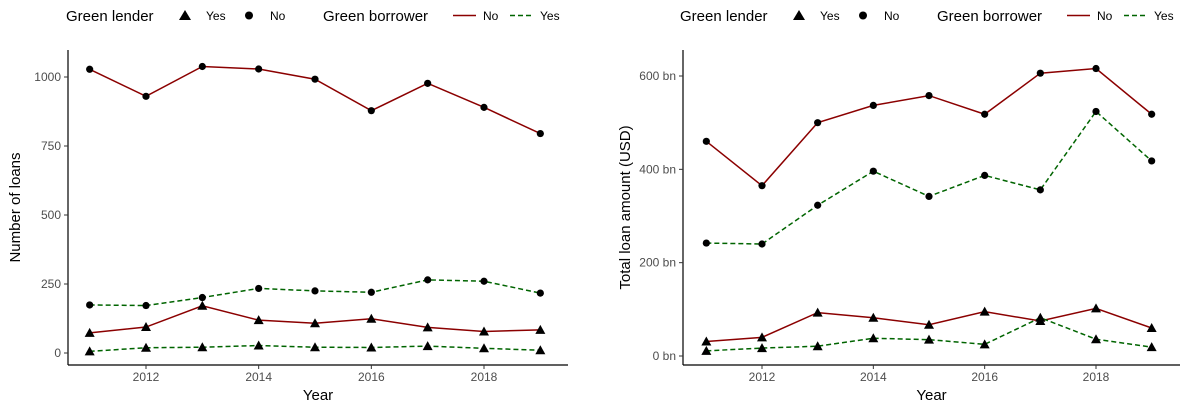  What do you see at coordinates (929, 177) in the screenshot?
I see `series-line-lender-no-borrower-yes` at bounding box center [929, 177].